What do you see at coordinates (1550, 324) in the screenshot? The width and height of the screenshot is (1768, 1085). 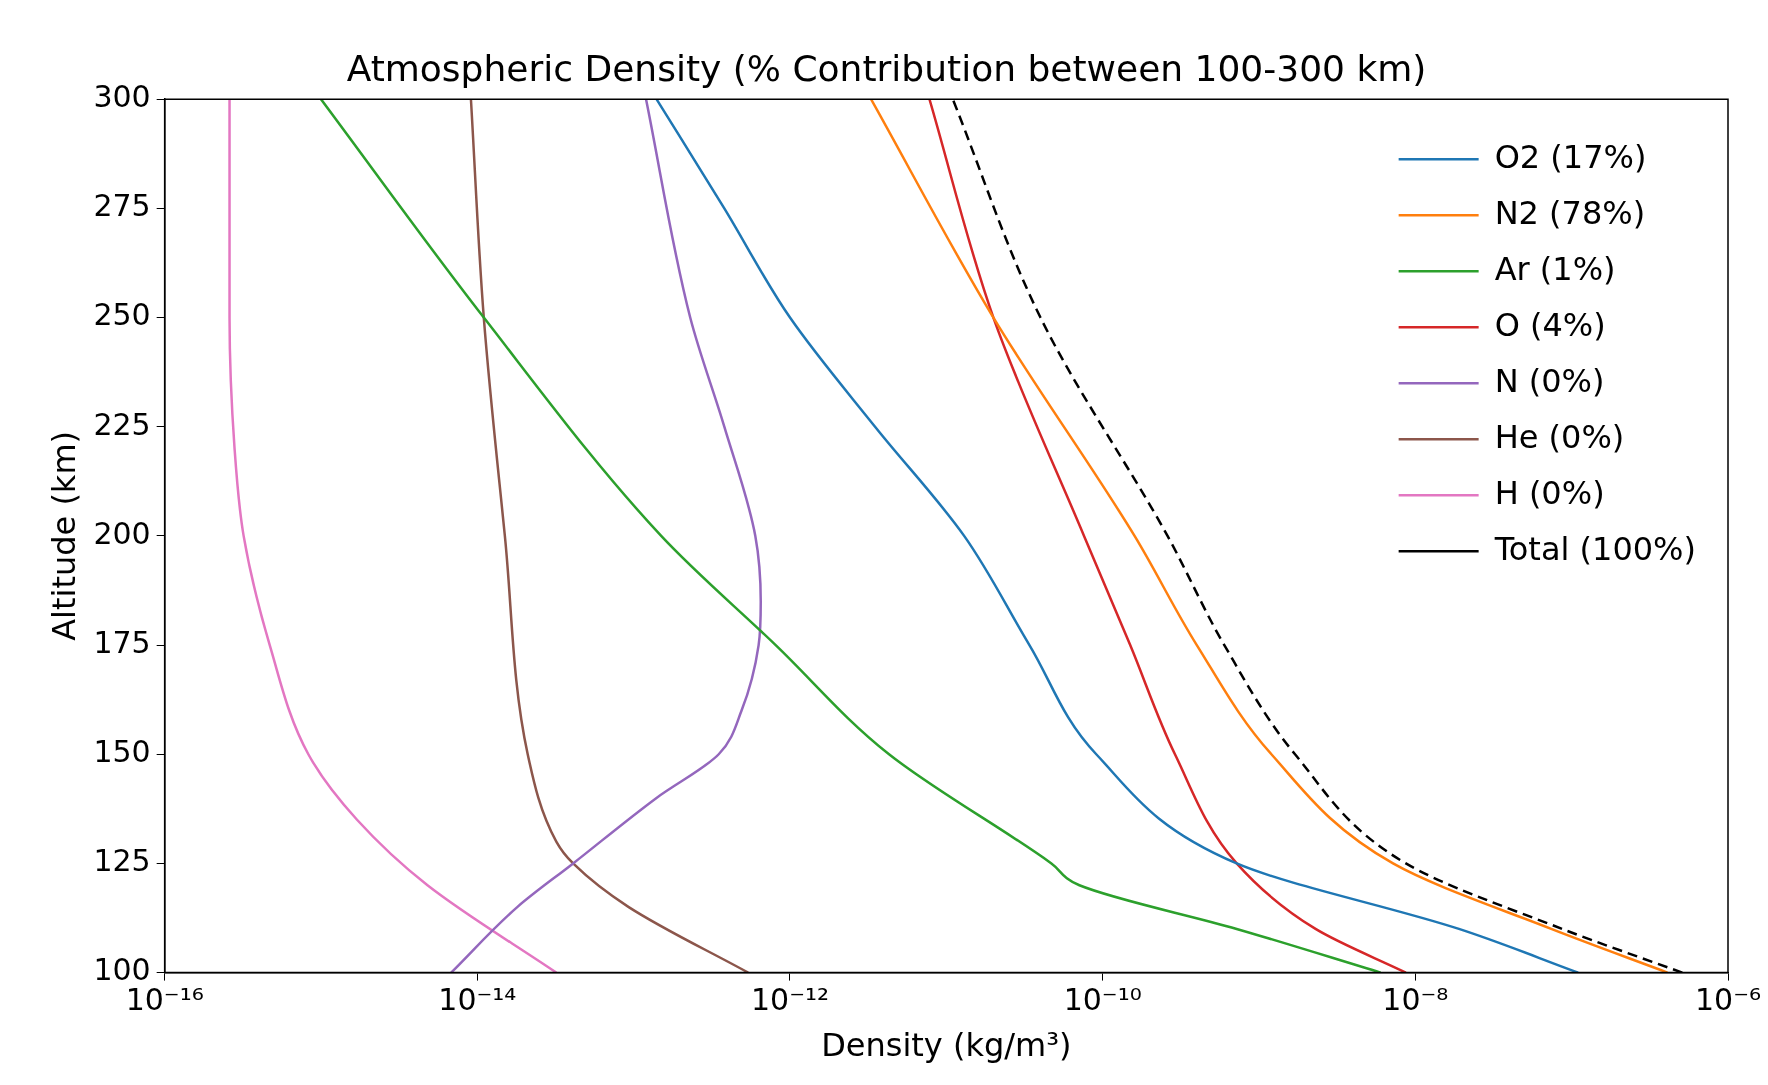 I see `legend-label: O (4%)` at bounding box center [1550, 324].